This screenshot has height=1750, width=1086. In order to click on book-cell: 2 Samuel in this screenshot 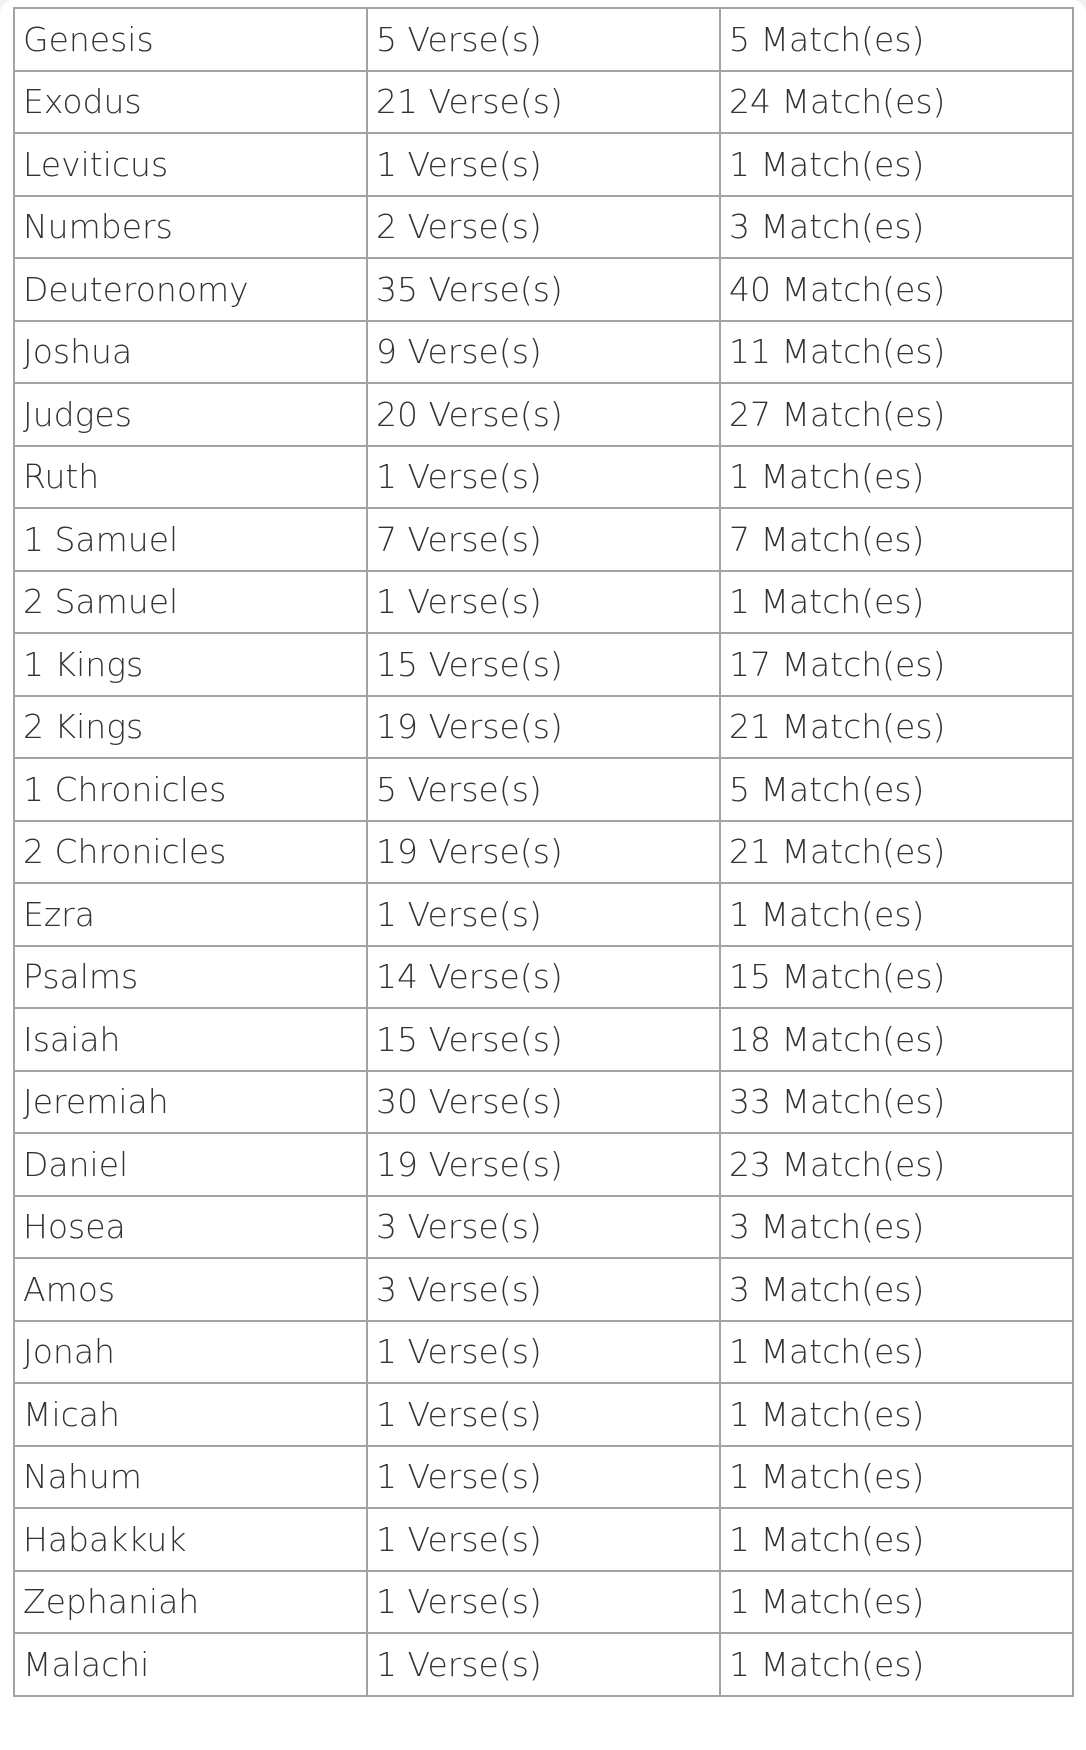, I will do `click(190, 601)`.